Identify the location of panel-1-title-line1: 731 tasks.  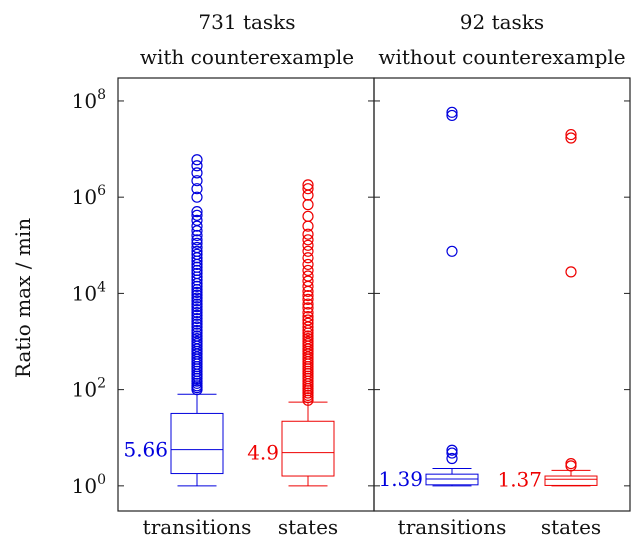
(246, 22).